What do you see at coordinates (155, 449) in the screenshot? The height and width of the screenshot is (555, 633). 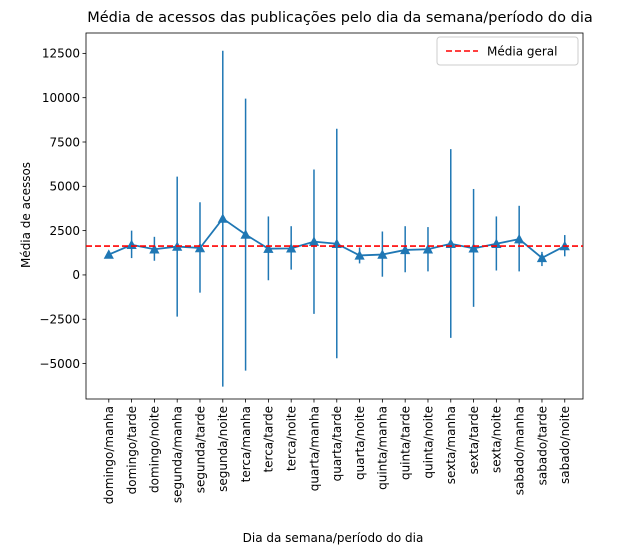 I see `x-tick-label: domingo/noite` at bounding box center [155, 449].